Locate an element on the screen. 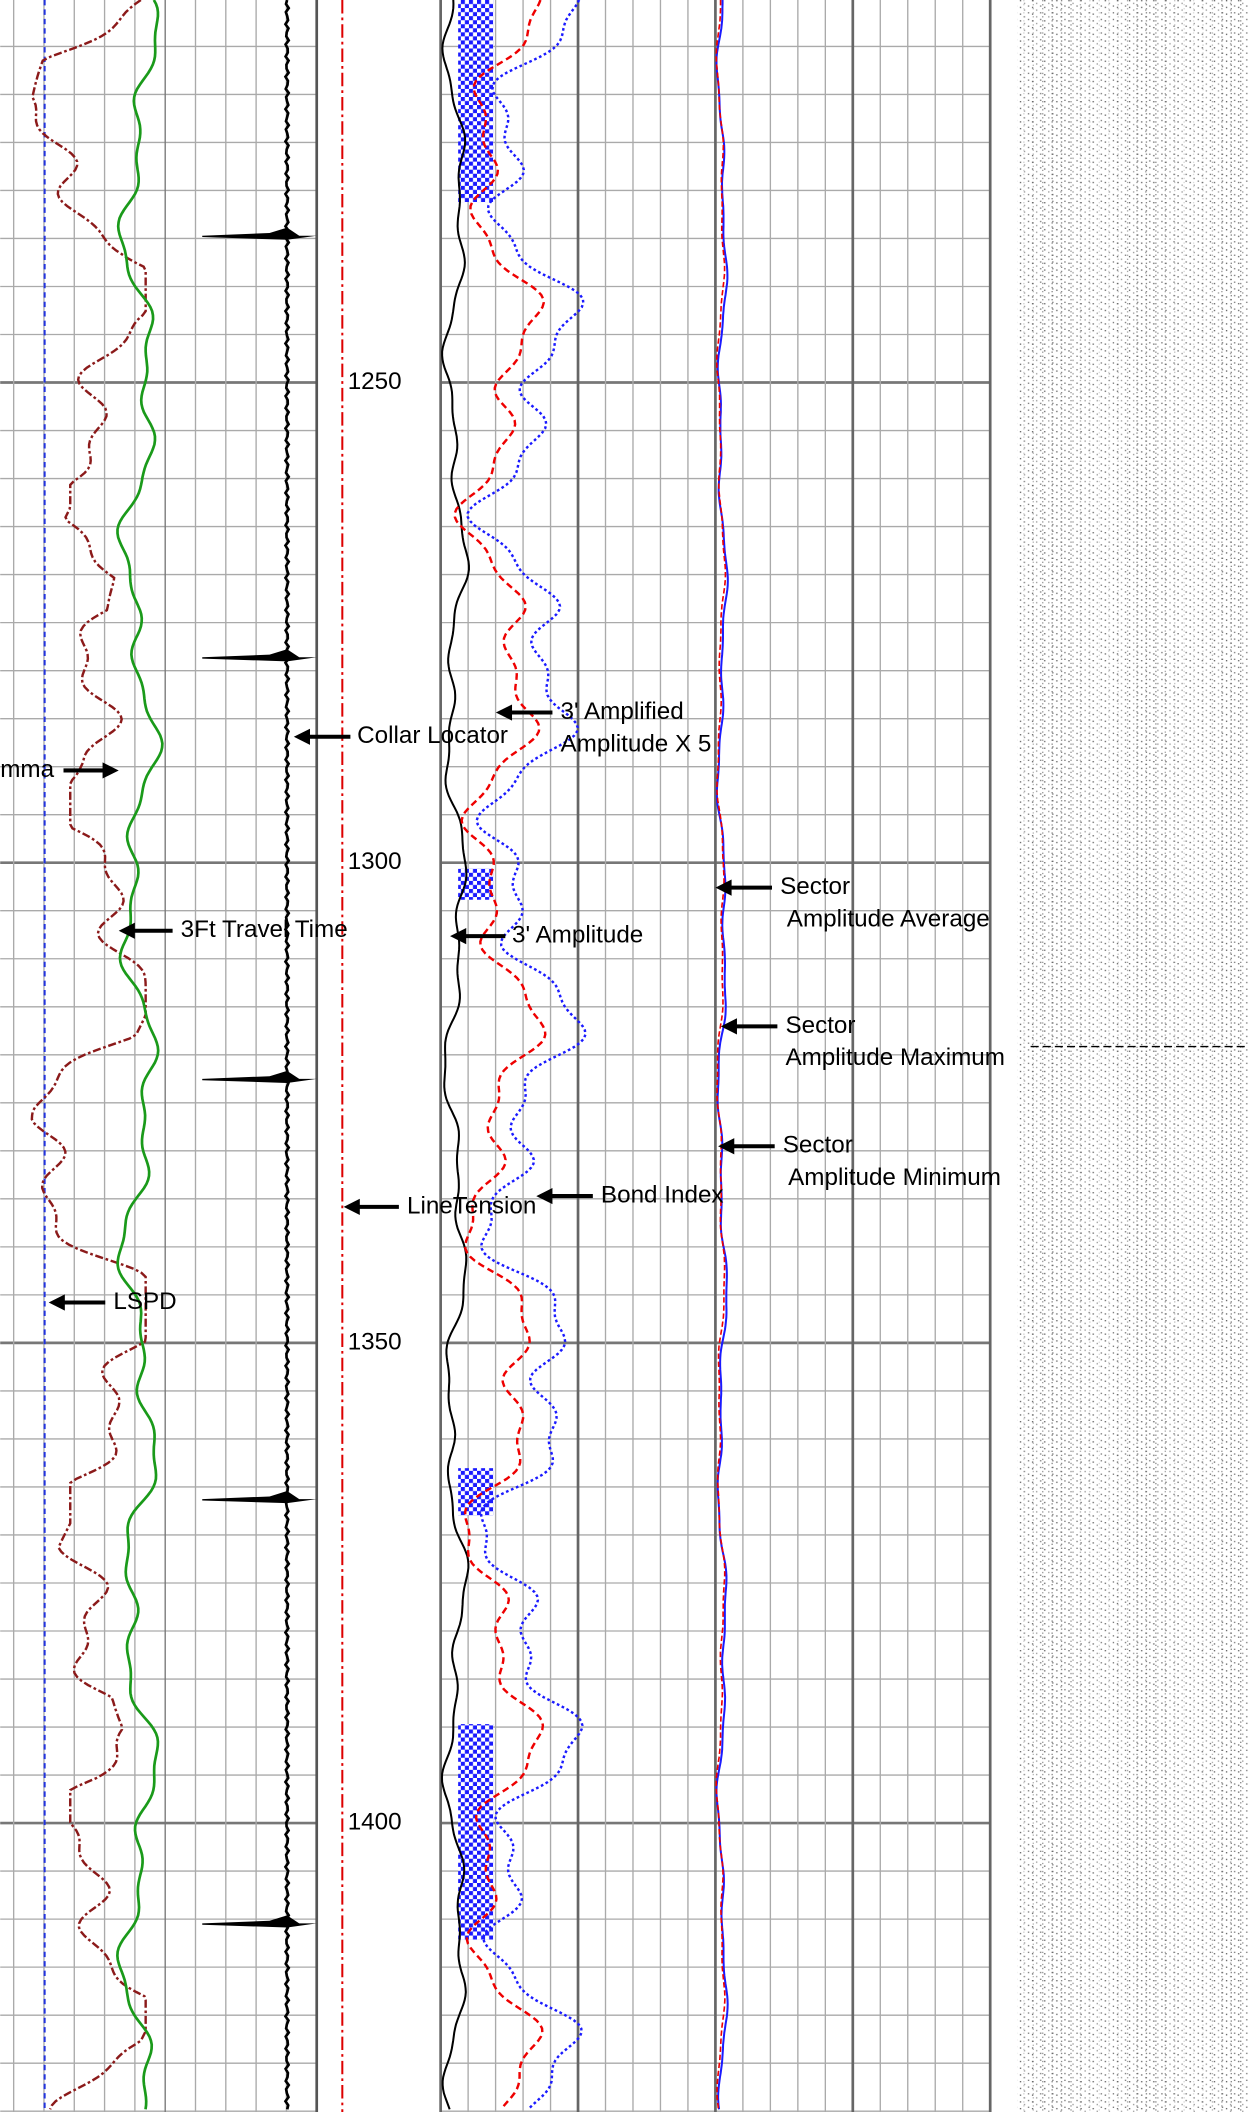  annotation-label: Amplitude Average is located at coordinates (888, 918).